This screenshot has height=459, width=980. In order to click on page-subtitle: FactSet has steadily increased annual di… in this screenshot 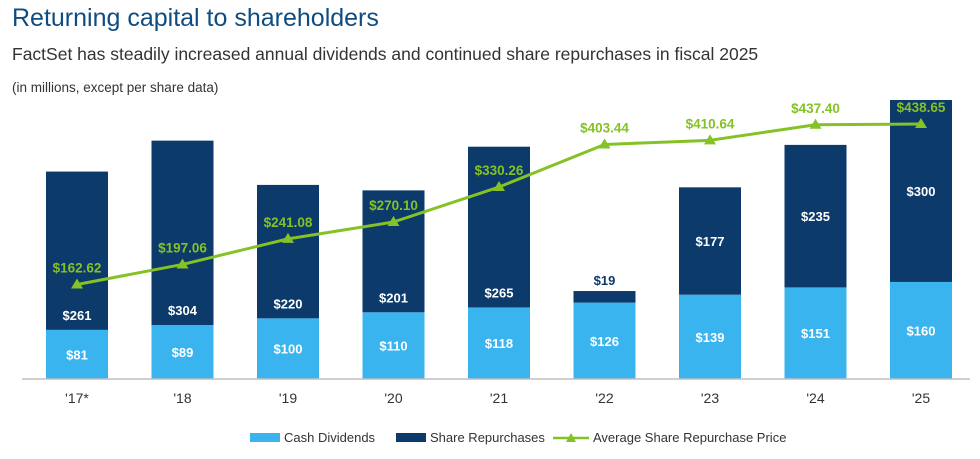, I will do `click(385, 54)`.